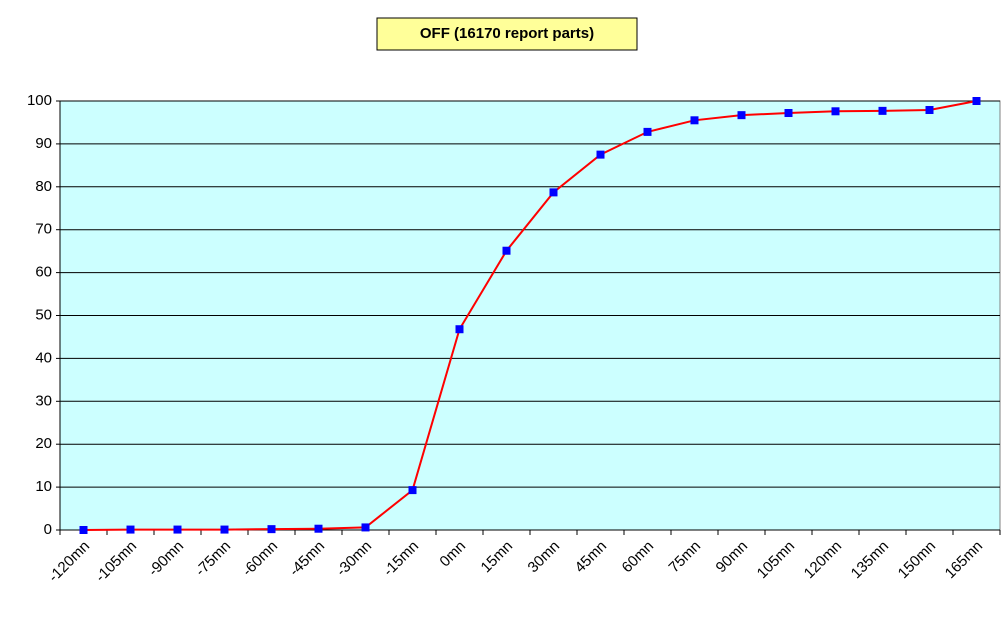 The width and height of the screenshot is (1001, 622). What do you see at coordinates (43, 314) in the screenshot?
I see `y-tick-label: 50` at bounding box center [43, 314].